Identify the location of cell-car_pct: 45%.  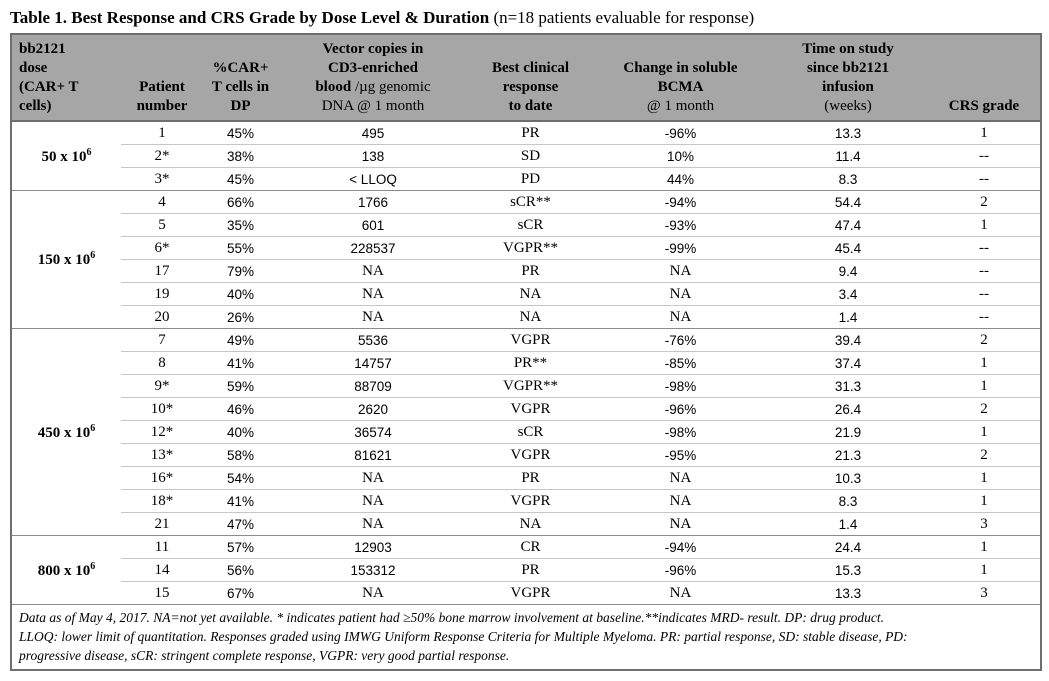
(240, 179).